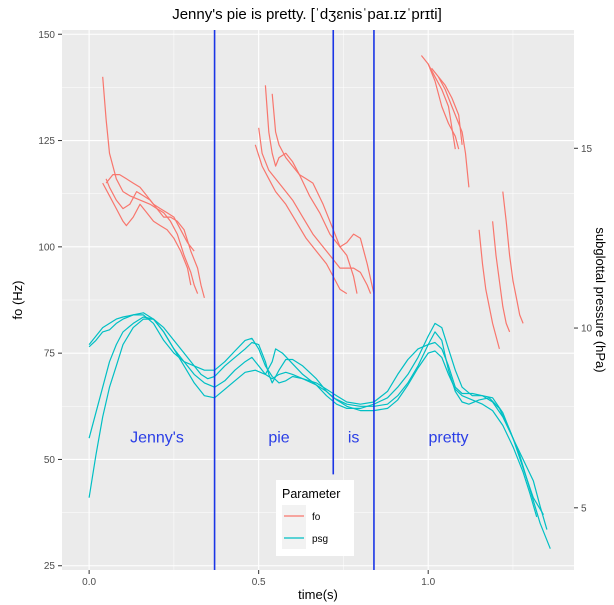 This screenshot has width=614, height=605. What do you see at coordinates (46, 141) in the screenshot?
I see `y-left-tick-label: 125` at bounding box center [46, 141].